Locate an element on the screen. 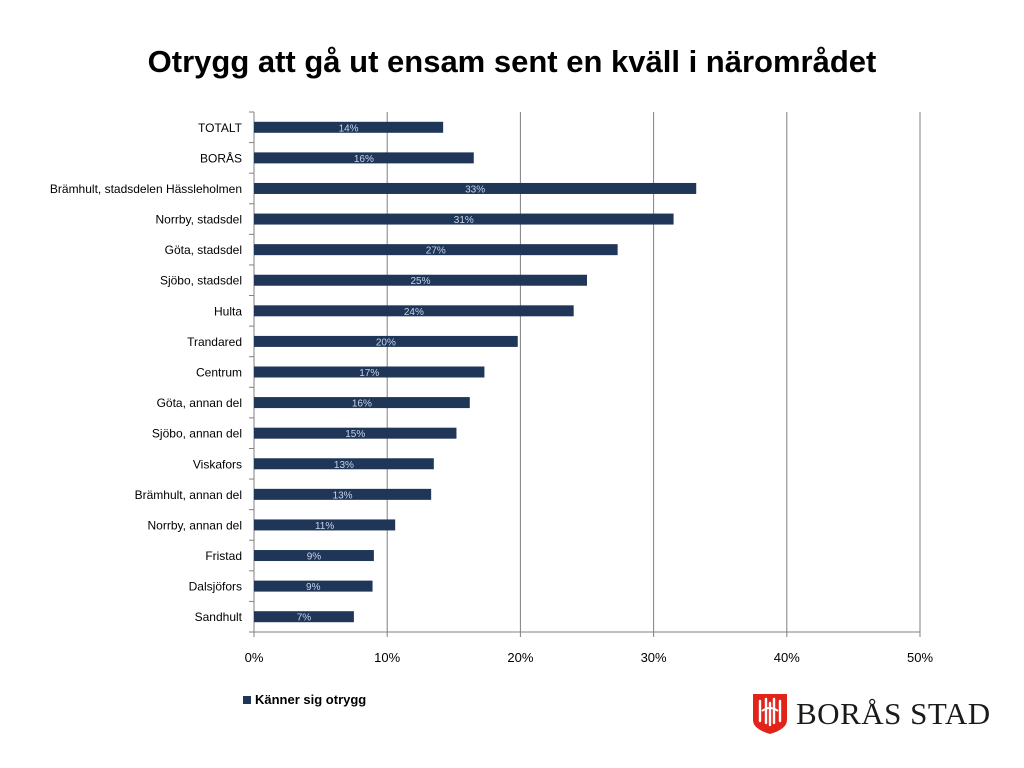 The width and height of the screenshot is (1024, 768). data-label: 24% is located at coordinates (414, 312).